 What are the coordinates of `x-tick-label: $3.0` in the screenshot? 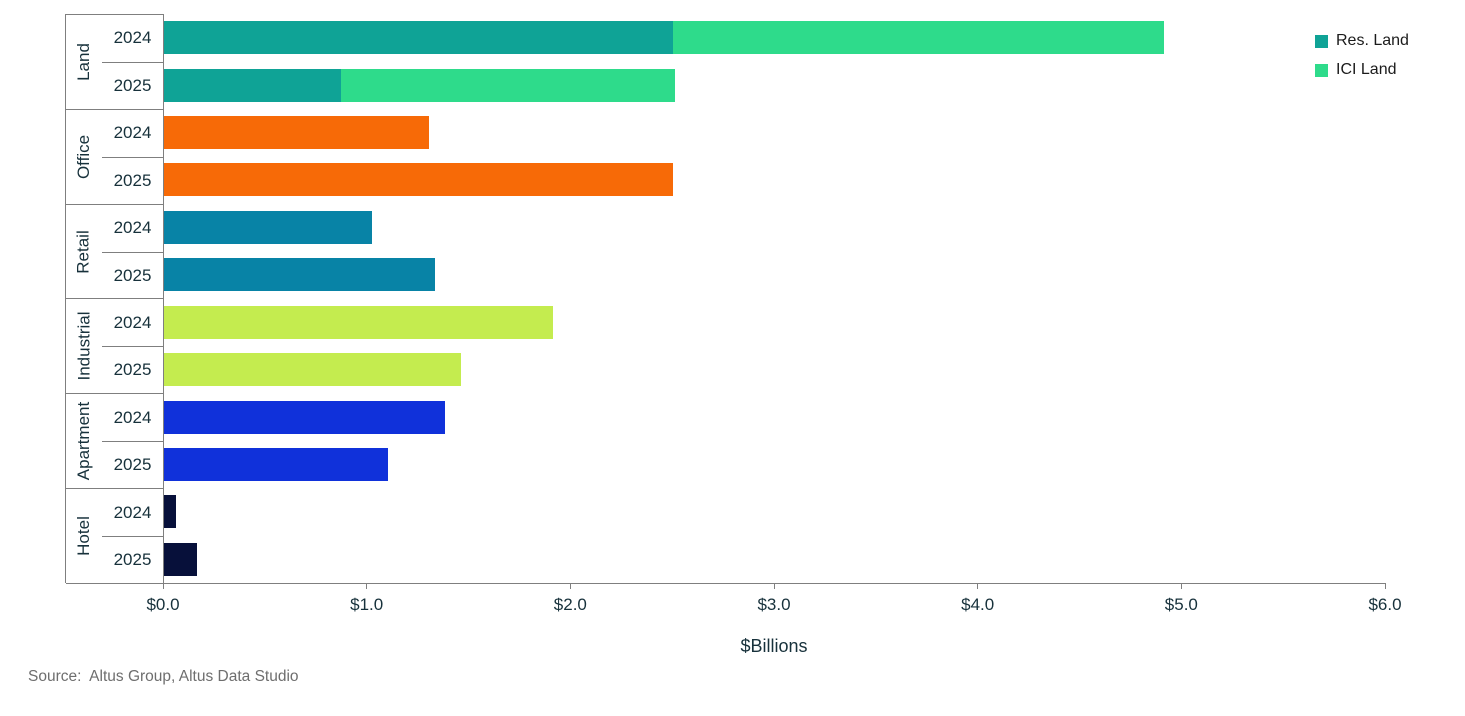 It's located at (774, 604).